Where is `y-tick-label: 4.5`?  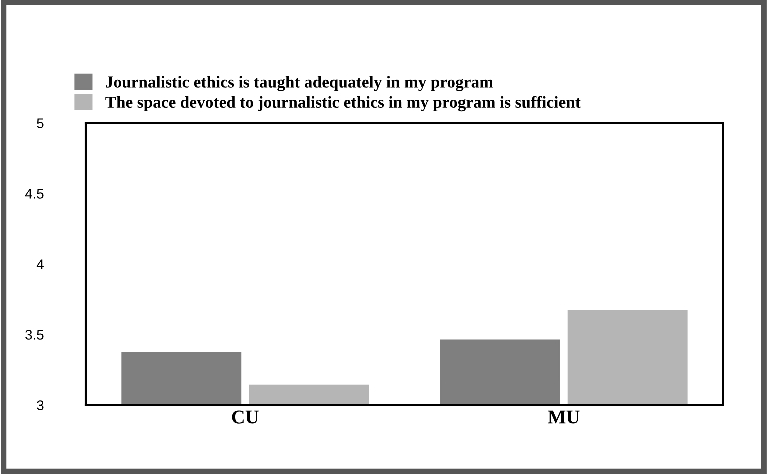 y-tick-label: 4.5 is located at coordinates (34, 194).